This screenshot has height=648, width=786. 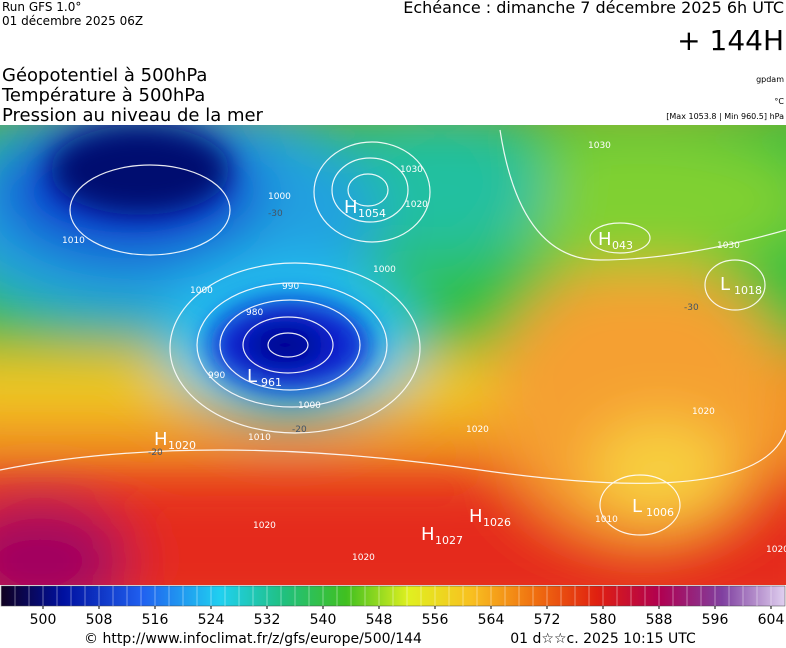 What do you see at coordinates (771, 620) in the screenshot?
I see `colorbar-label: 604` at bounding box center [771, 620].